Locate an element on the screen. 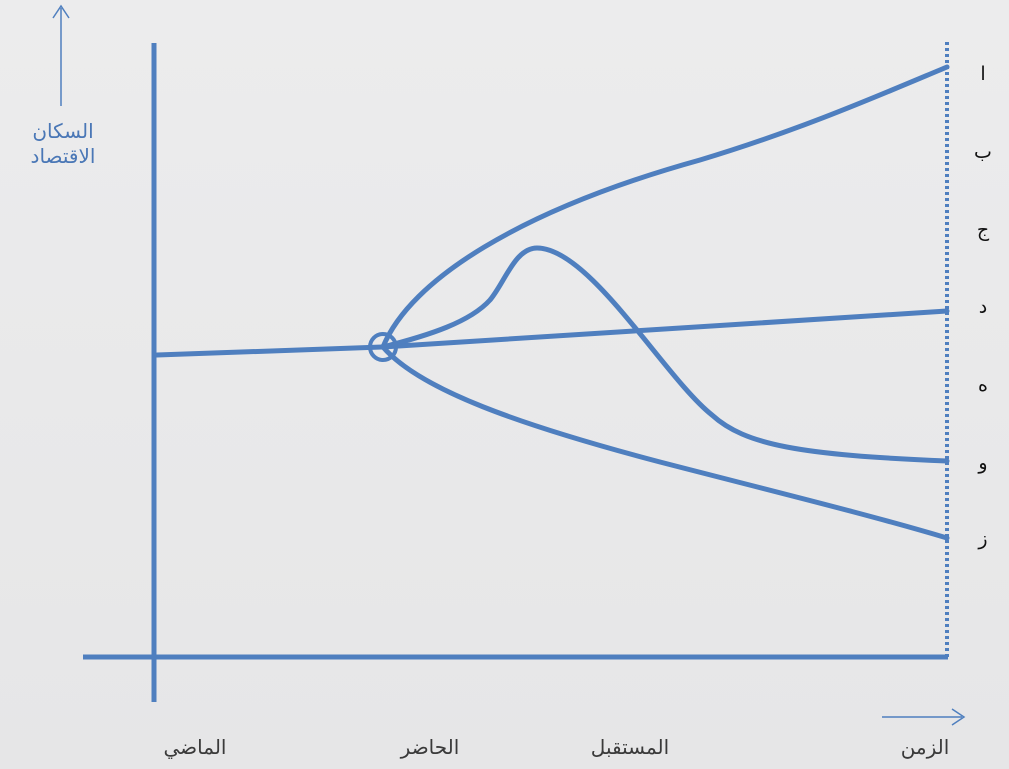 The width and height of the screenshot is (1009, 769). scenario-label-3: ج is located at coordinates (983, 230).